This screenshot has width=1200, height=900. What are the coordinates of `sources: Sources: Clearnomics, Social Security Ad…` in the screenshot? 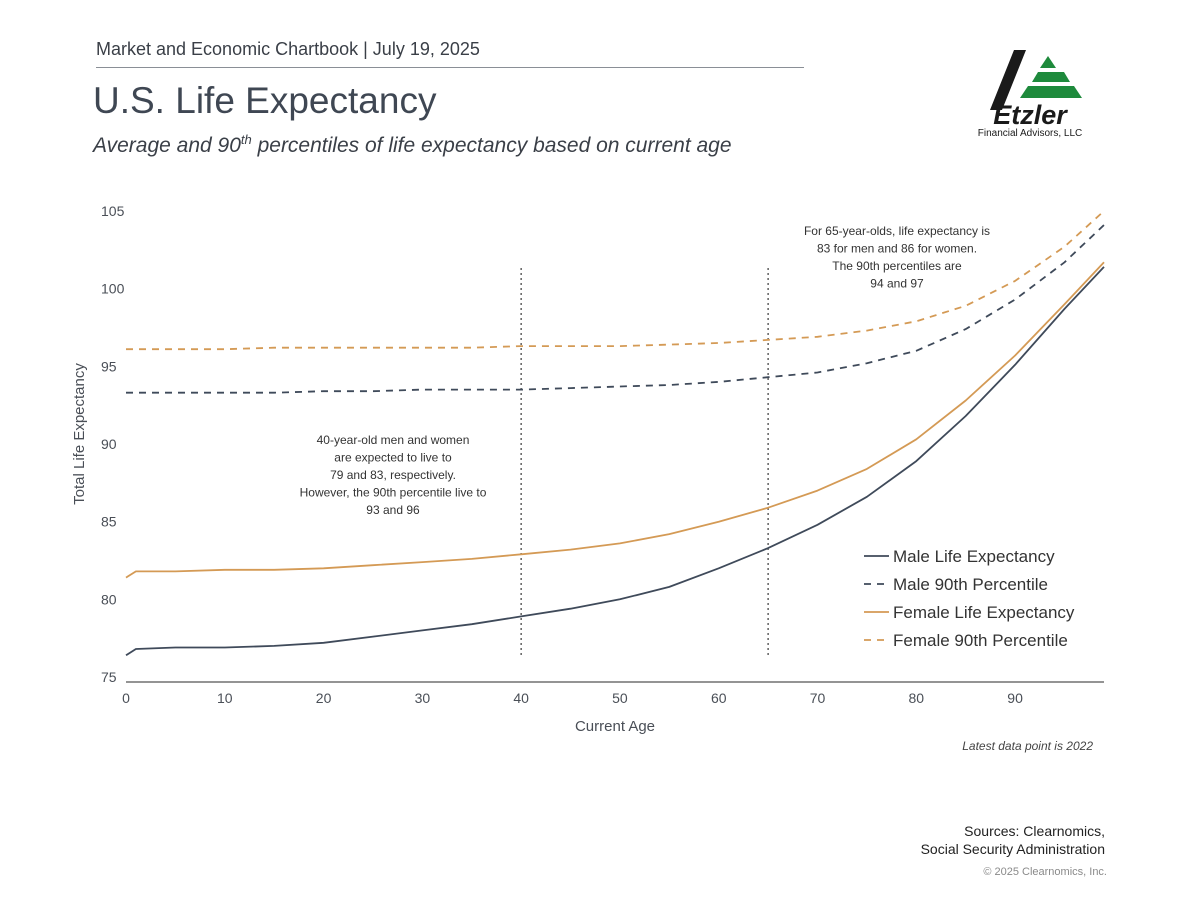 It's located at (1013, 840).